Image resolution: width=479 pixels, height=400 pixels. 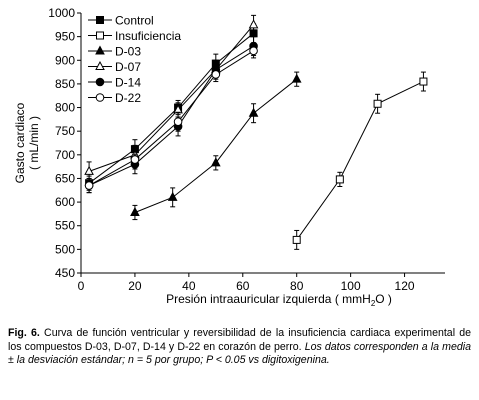 I want to click on x-tick-label: 100, so click(x=351, y=286).